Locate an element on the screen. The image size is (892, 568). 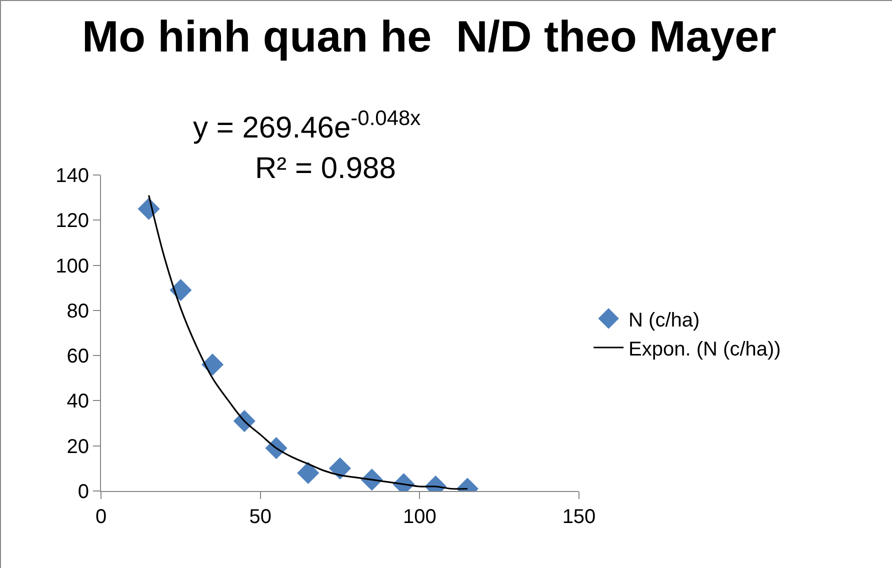
annotation: R² = 0.988 is located at coordinates (325, 168).